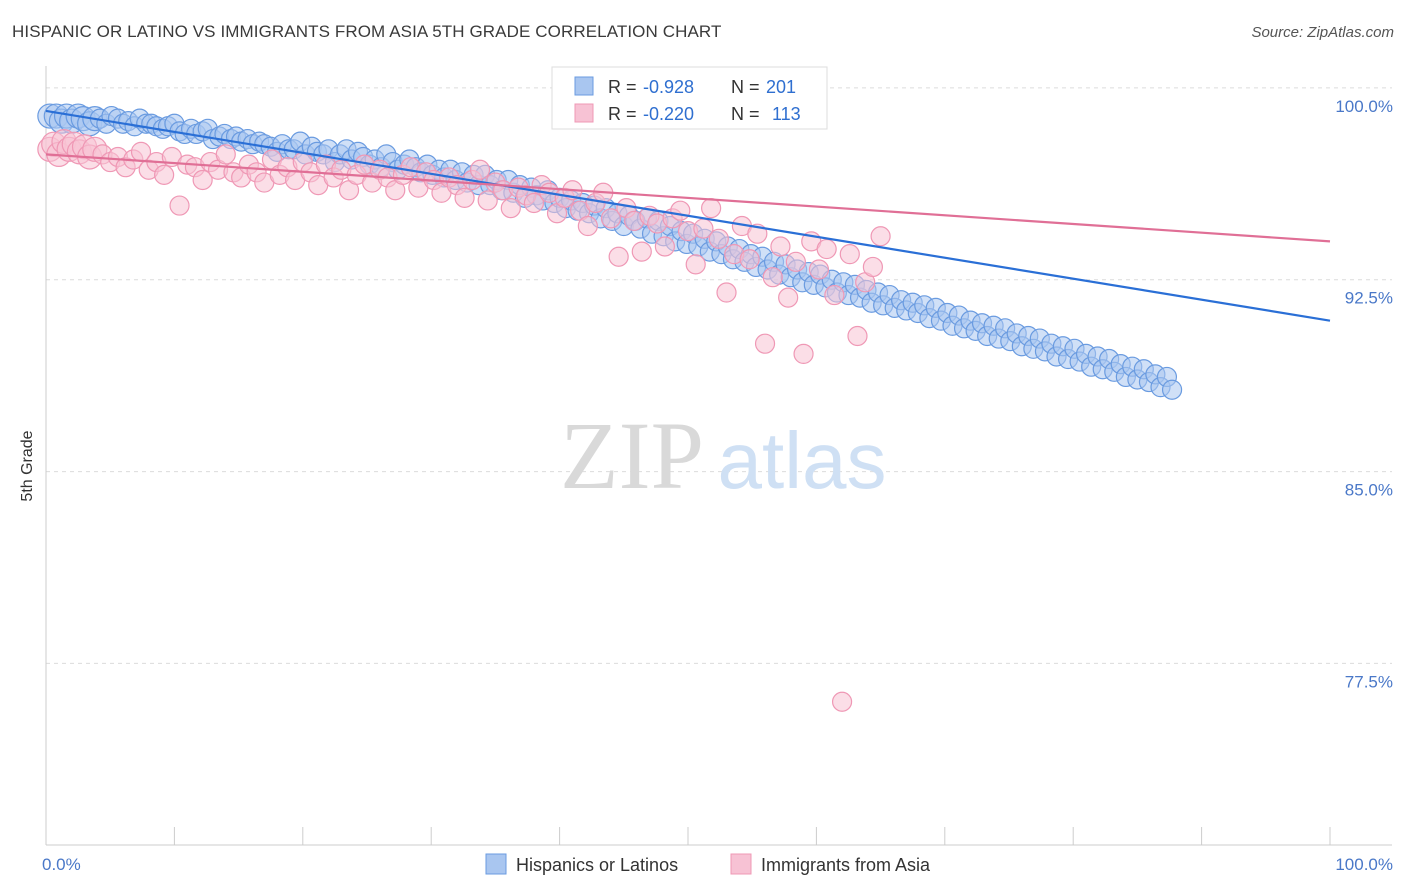 The width and height of the screenshot is (1406, 892). Describe the element at coordinates (1364, 106) in the screenshot. I see `y-tick-label-0: 100.0%` at that location.